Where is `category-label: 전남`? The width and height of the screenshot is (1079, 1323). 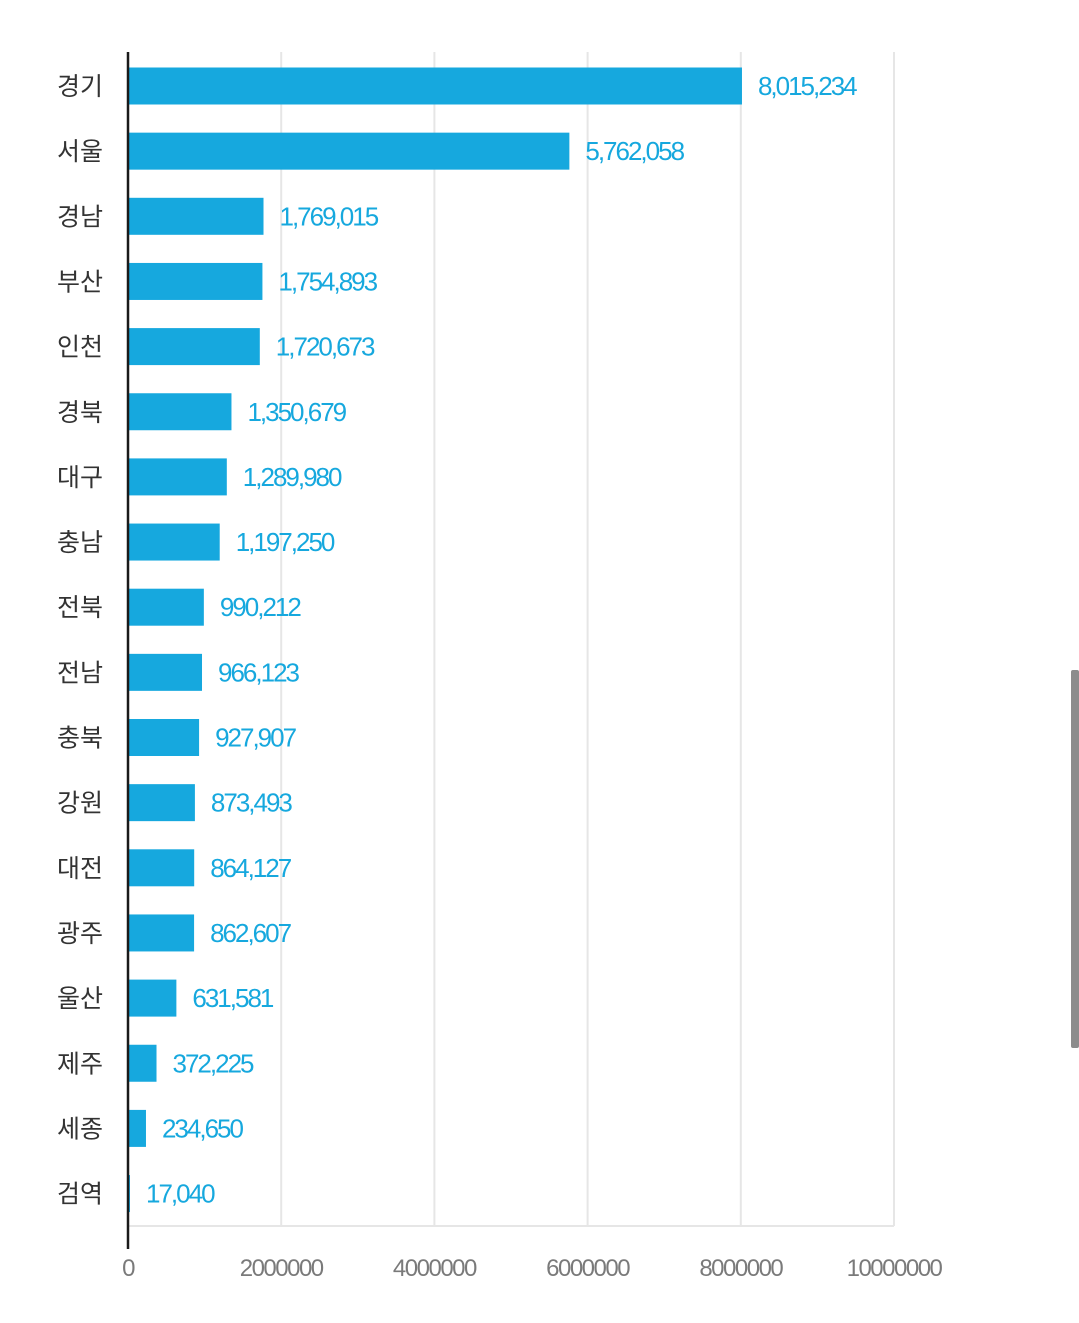 category-label: 전남 is located at coordinates (80, 672).